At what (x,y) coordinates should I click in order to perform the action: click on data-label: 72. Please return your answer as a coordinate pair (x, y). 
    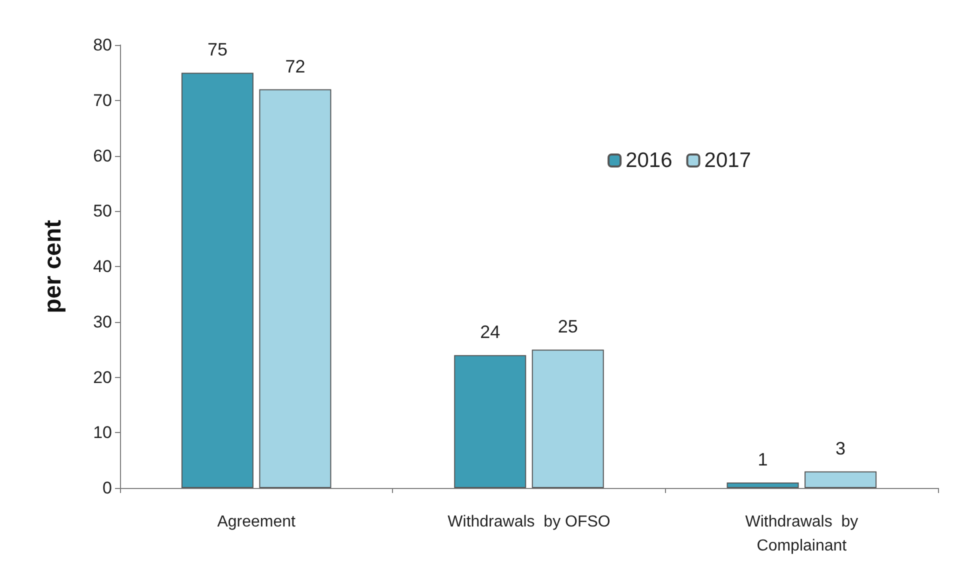
    Looking at the image, I should click on (295, 66).